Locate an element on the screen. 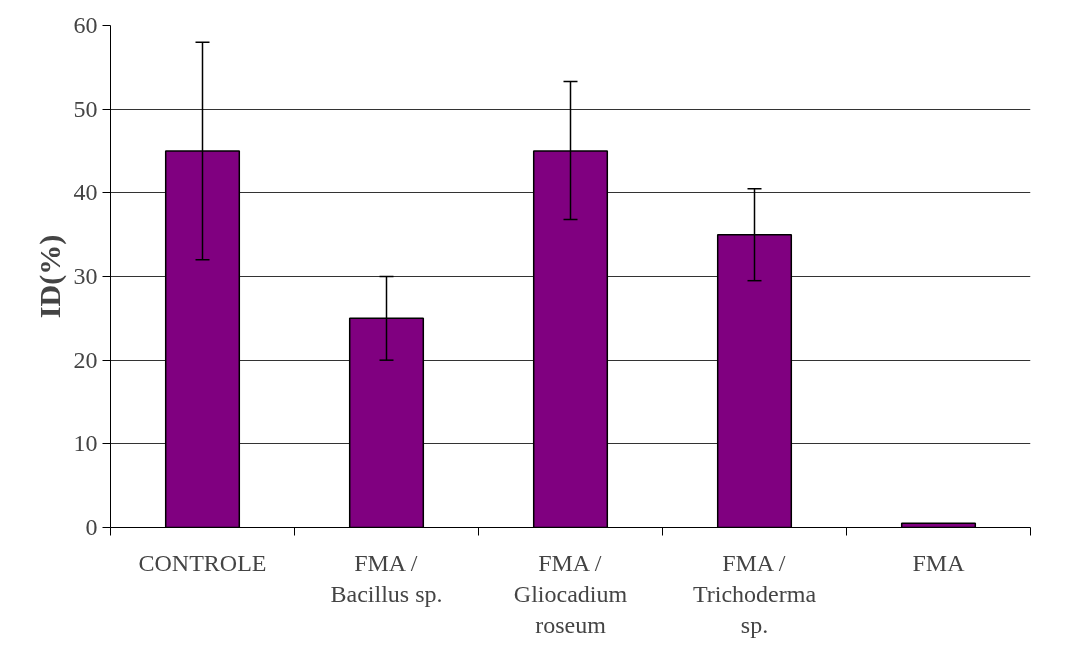 Image resolution: width=1068 pixels, height=645 pixels. y-tick-label: 20 is located at coordinates (85, 359).